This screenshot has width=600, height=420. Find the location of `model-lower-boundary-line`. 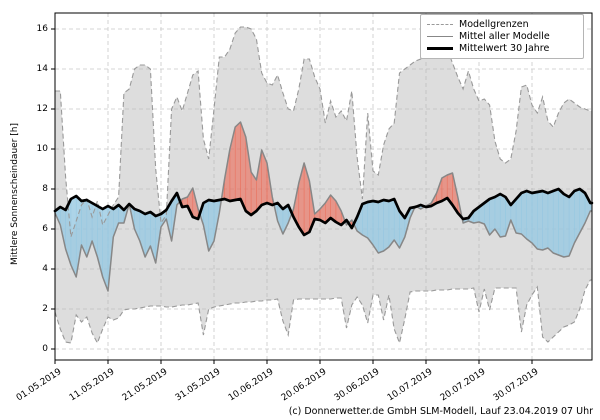

model-lower-boundary-line is located at coordinates (323, 312).